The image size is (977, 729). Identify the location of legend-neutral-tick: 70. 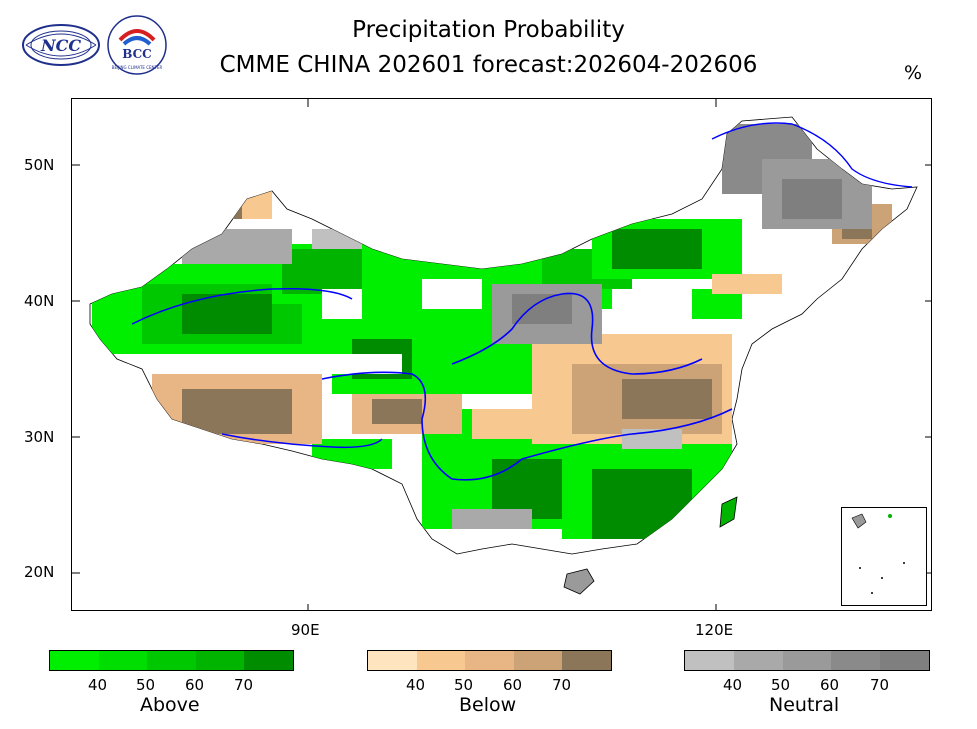
(880, 685).